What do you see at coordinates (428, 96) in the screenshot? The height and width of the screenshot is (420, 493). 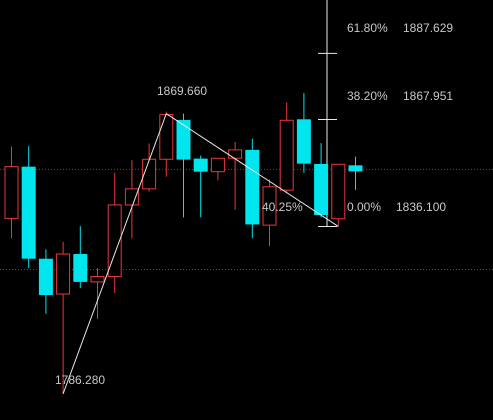 I see `fib-level-2-price: 1867.951` at bounding box center [428, 96].